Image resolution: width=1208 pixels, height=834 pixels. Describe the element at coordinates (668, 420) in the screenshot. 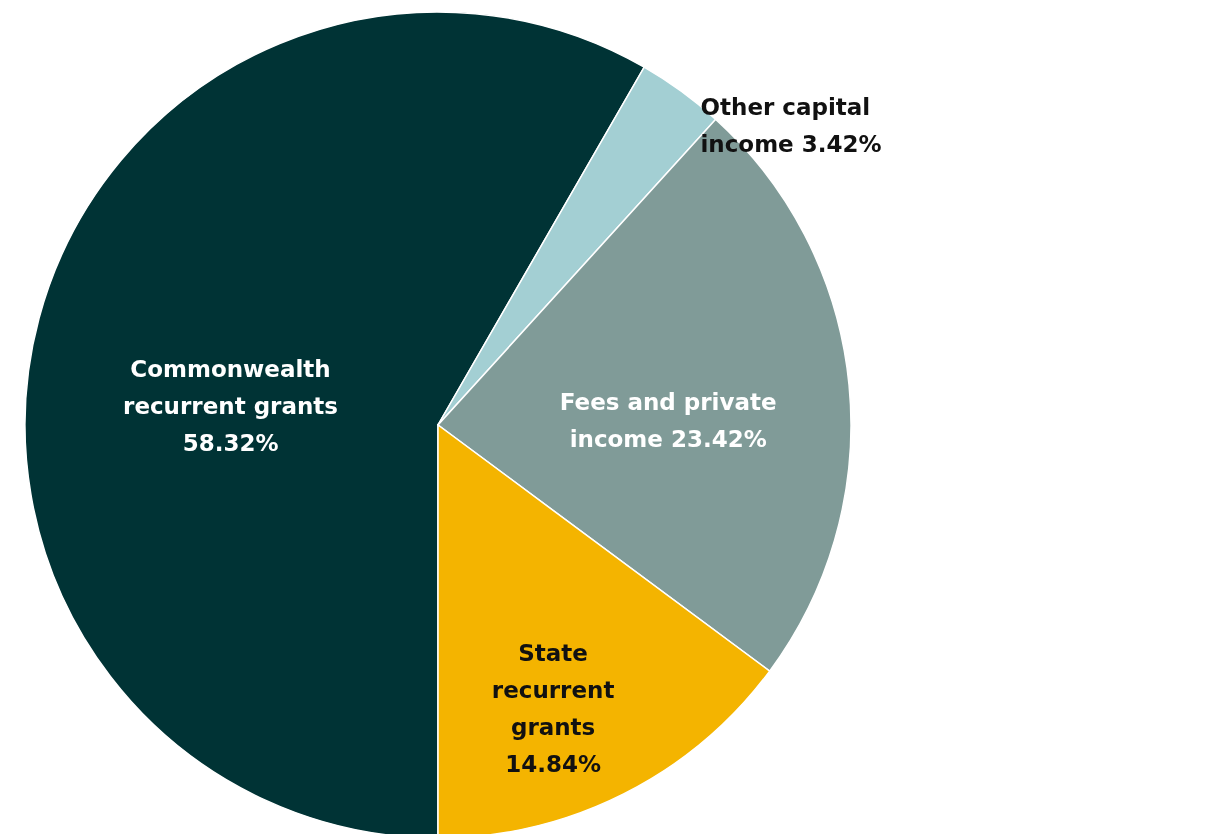

I see `slice-label: Fees and private income 23.42%` at that location.